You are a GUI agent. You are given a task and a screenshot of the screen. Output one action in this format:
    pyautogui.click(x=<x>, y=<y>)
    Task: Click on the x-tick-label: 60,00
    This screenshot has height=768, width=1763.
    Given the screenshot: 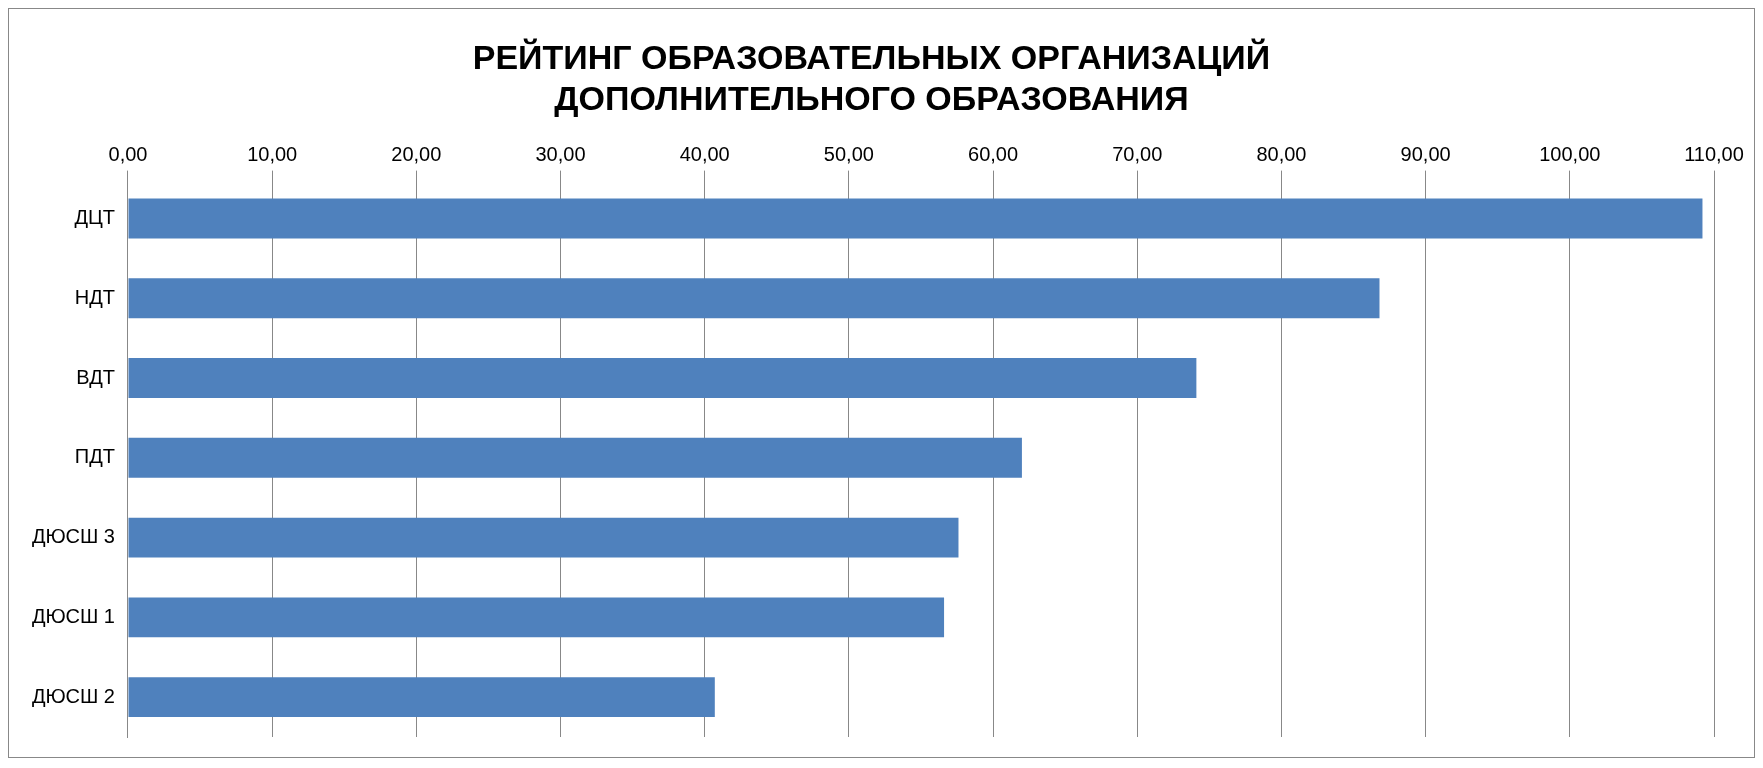 What is the action you would take?
    pyautogui.click(x=993, y=154)
    